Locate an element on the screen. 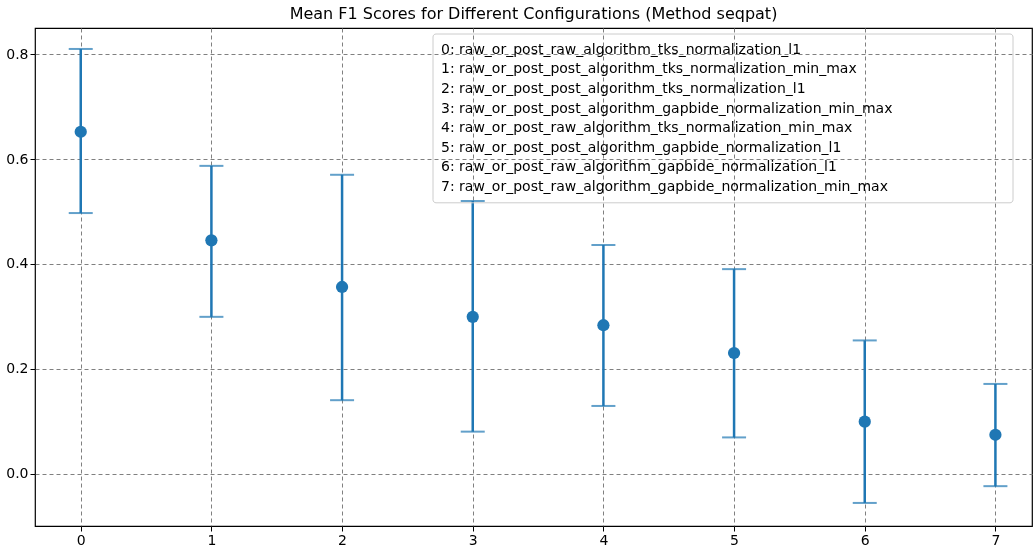 The image size is (1033, 552). x-tick-label: 6 is located at coordinates (865, 539).